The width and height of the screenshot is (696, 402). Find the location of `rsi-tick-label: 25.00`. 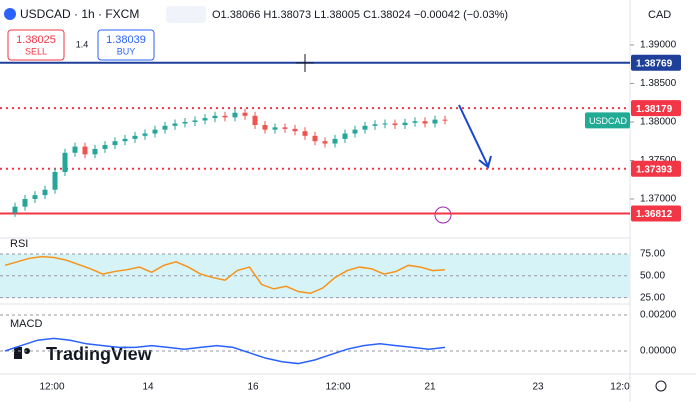

rsi-tick-label: 25.00 is located at coordinates (652, 297).